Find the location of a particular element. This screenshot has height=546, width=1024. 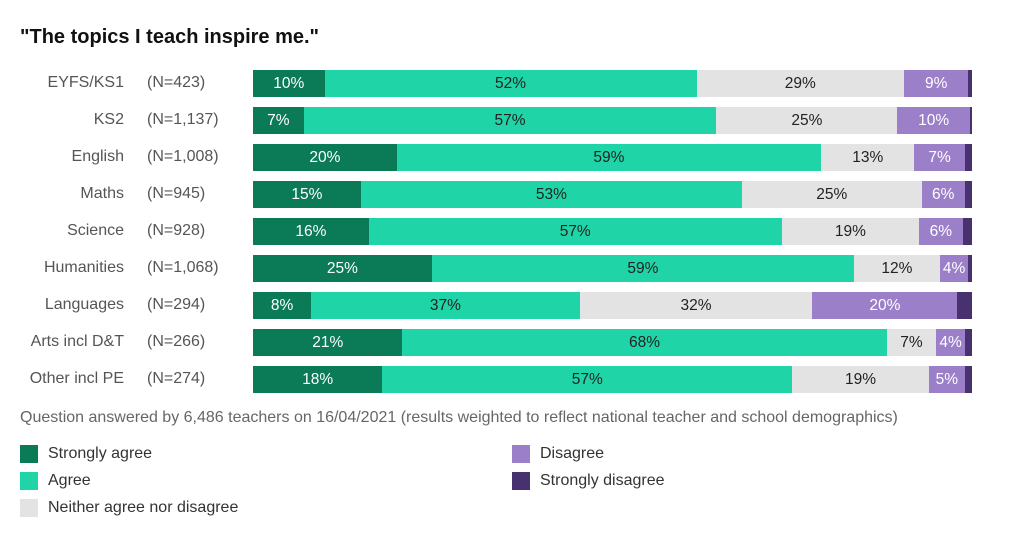

data-label: 18% is located at coordinates (318, 379).